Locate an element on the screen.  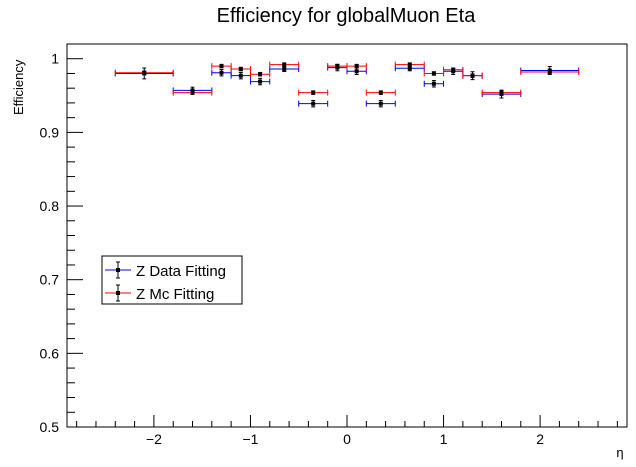
x-tick-label: 0 is located at coordinates (347, 439).